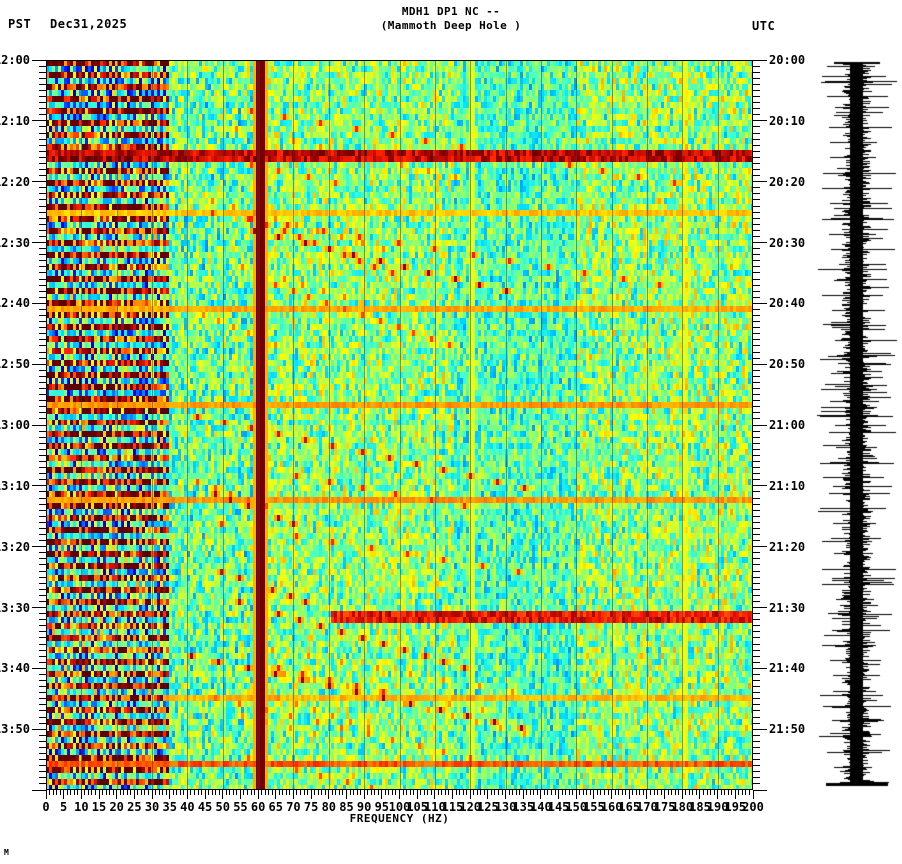 The width and height of the screenshot is (902, 864). I want to click on freq-label: 0, so click(46, 807).